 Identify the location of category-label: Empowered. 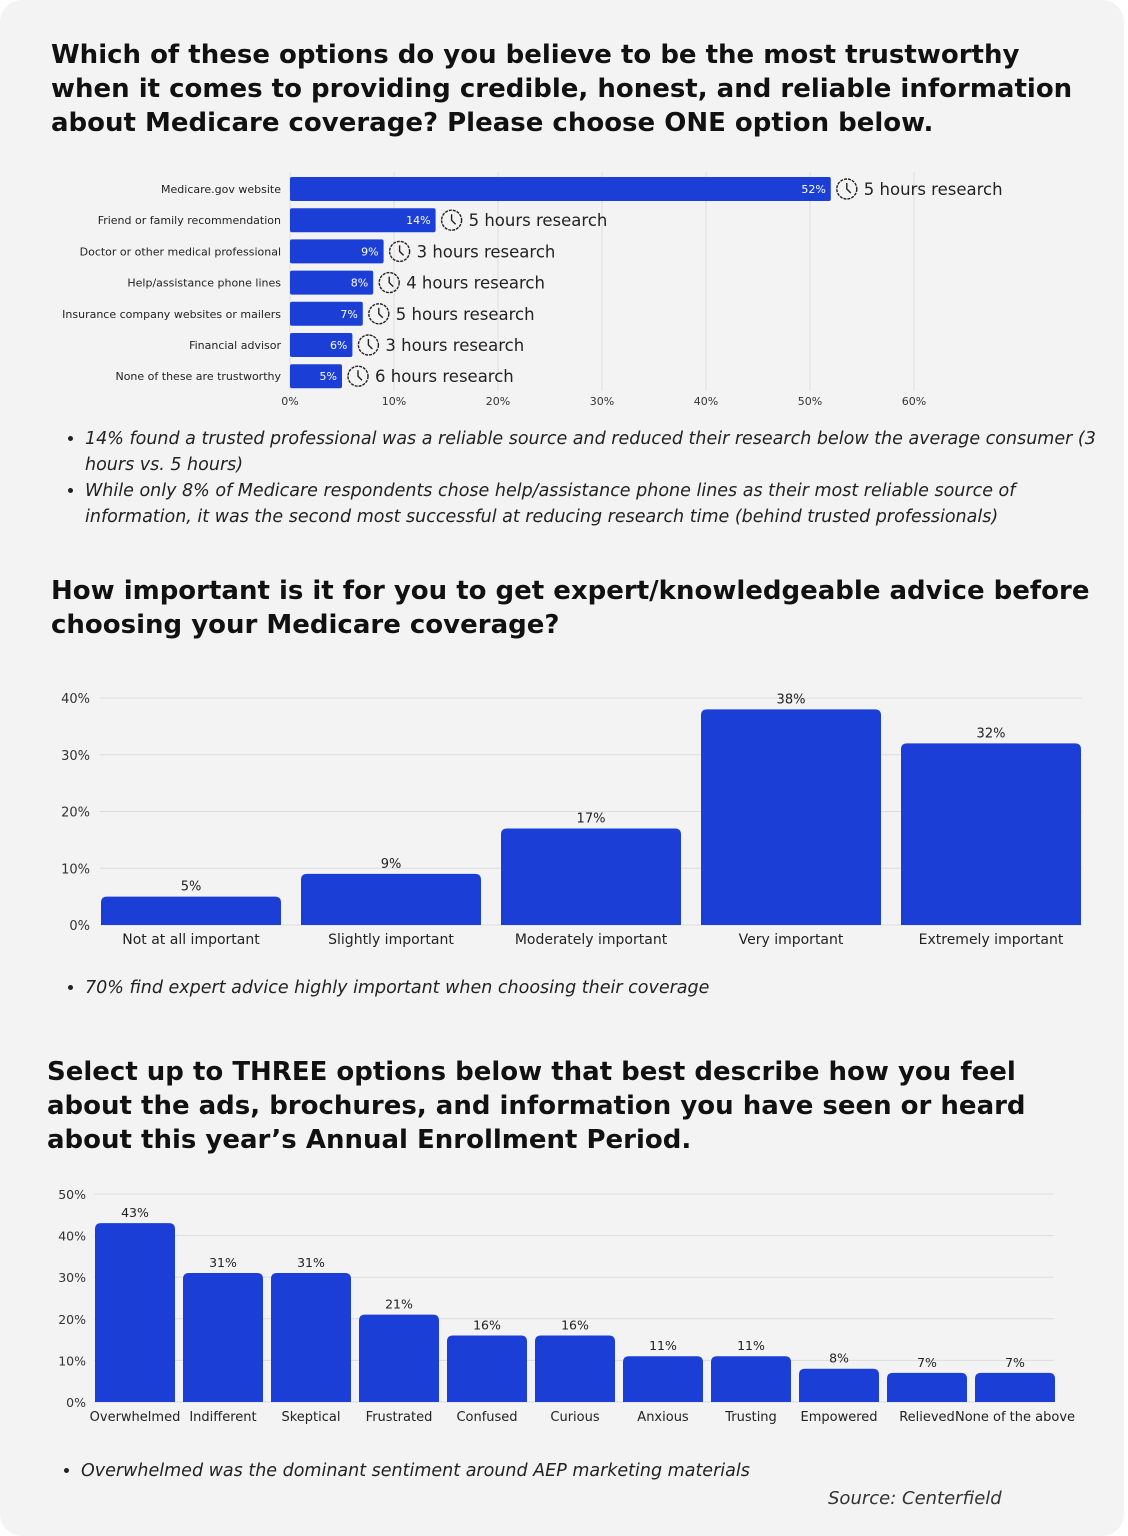
(838, 1417).